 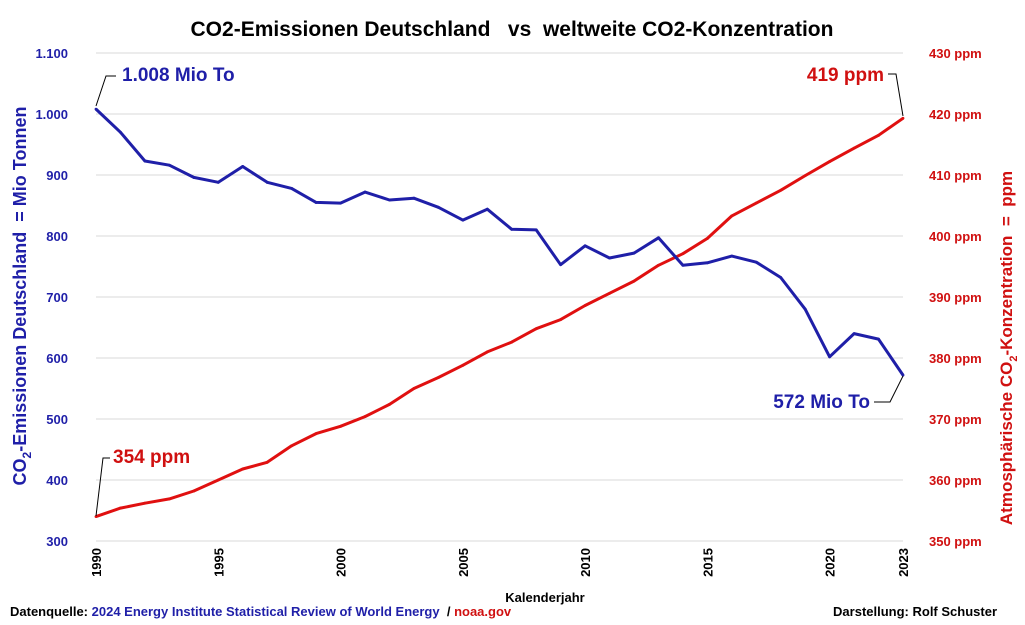 I want to click on right-axis-title: Atmosphärische CO2-Konzentration = ppm, so click(x=1008, y=348).